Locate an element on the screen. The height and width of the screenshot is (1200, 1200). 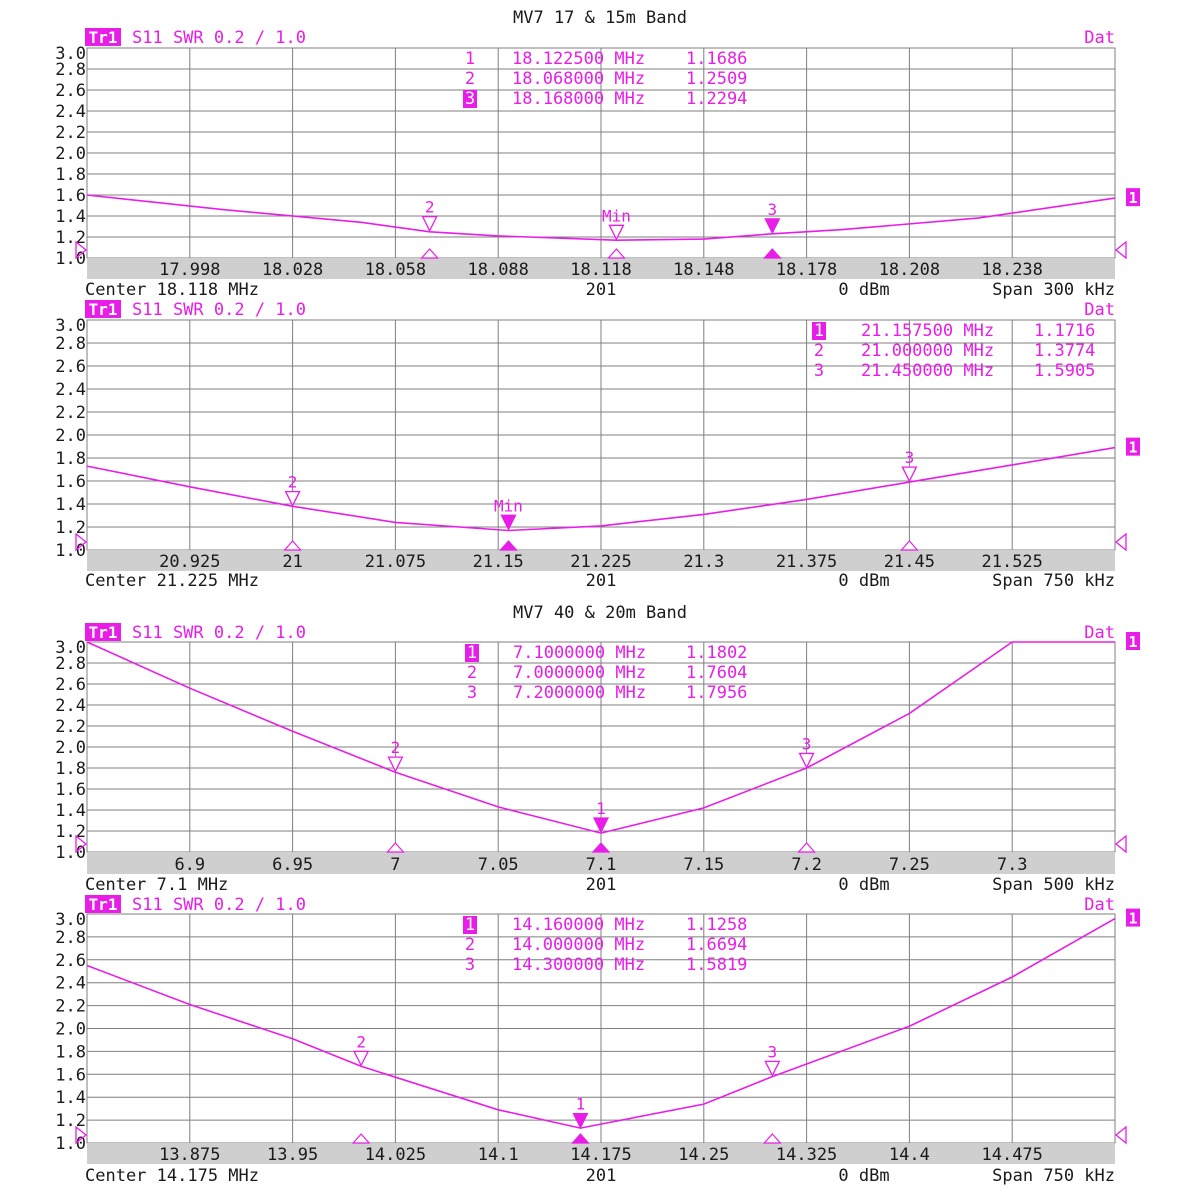
marker-table-frequency: 18.122500 MHz is located at coordinates (578, 59).